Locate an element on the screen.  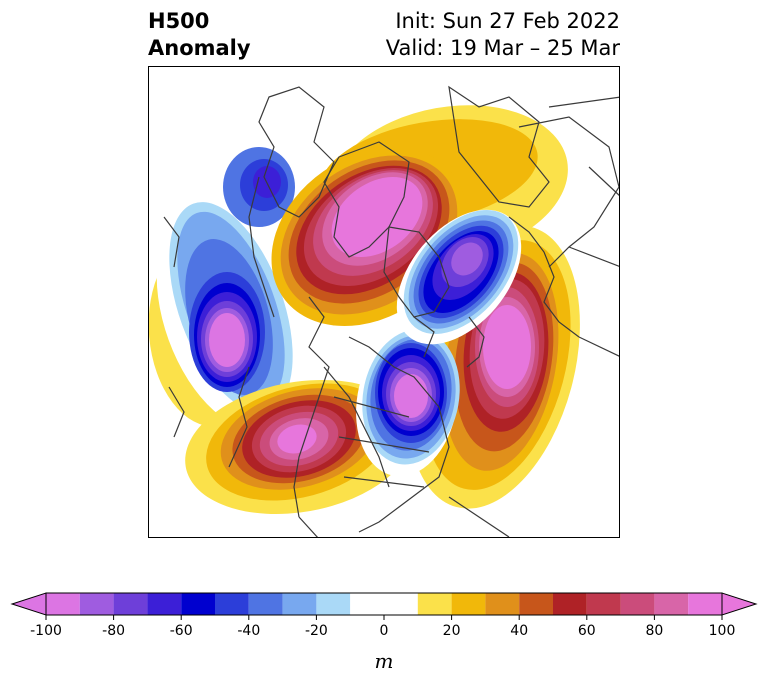
colorbar-extend-high is located at coordinates (739, 604).